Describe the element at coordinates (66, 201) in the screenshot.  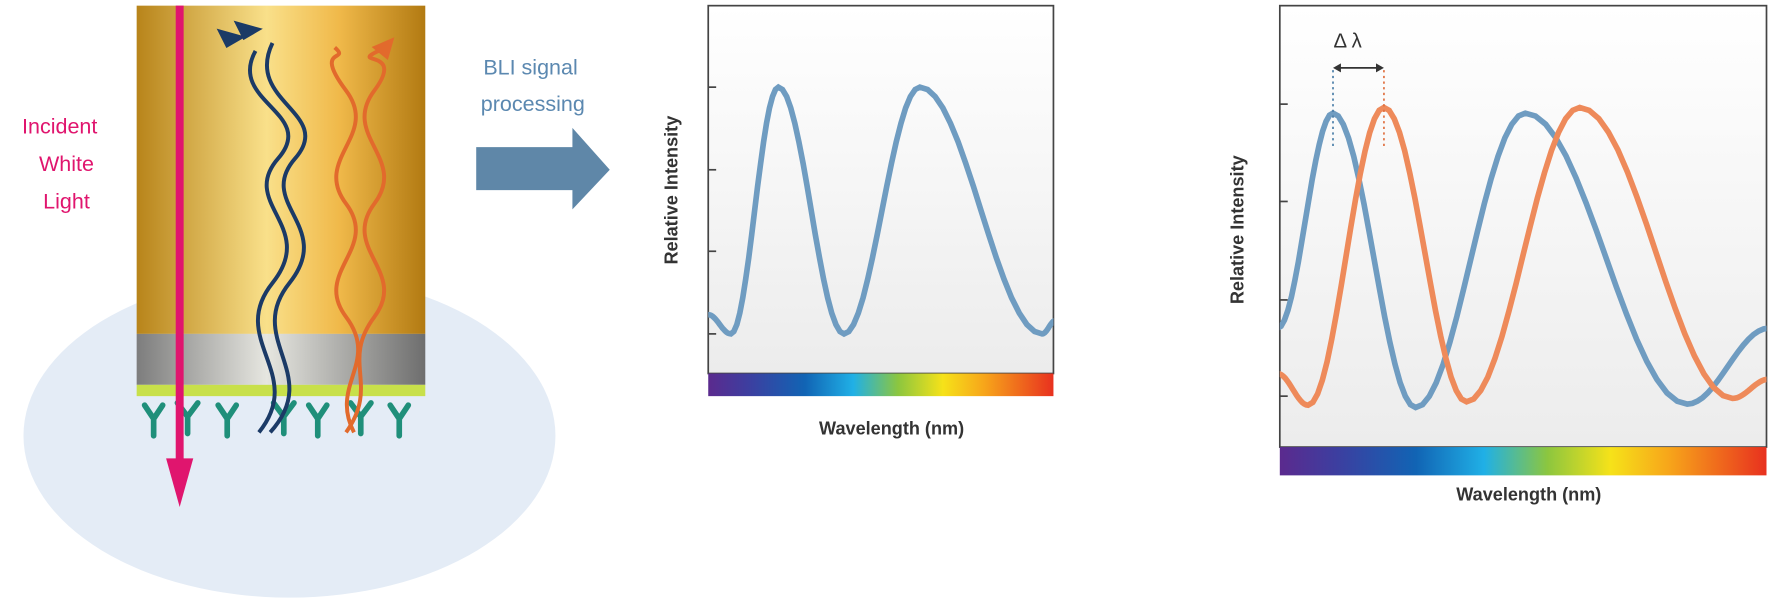
I see `incident-label: Light` at that location.